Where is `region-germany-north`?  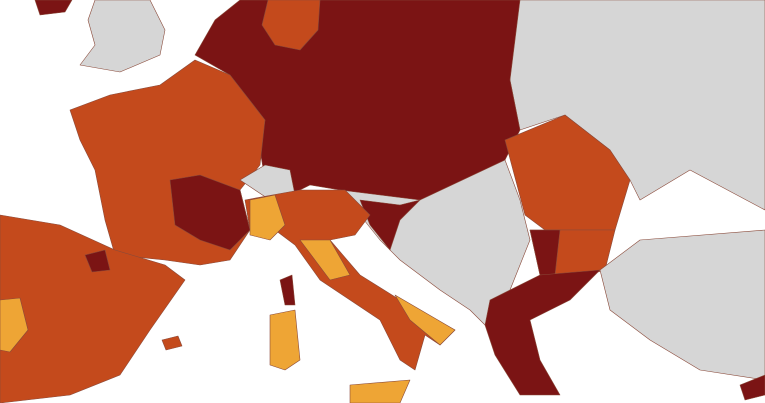 region-germany-north is located at coordinates (291, 25).